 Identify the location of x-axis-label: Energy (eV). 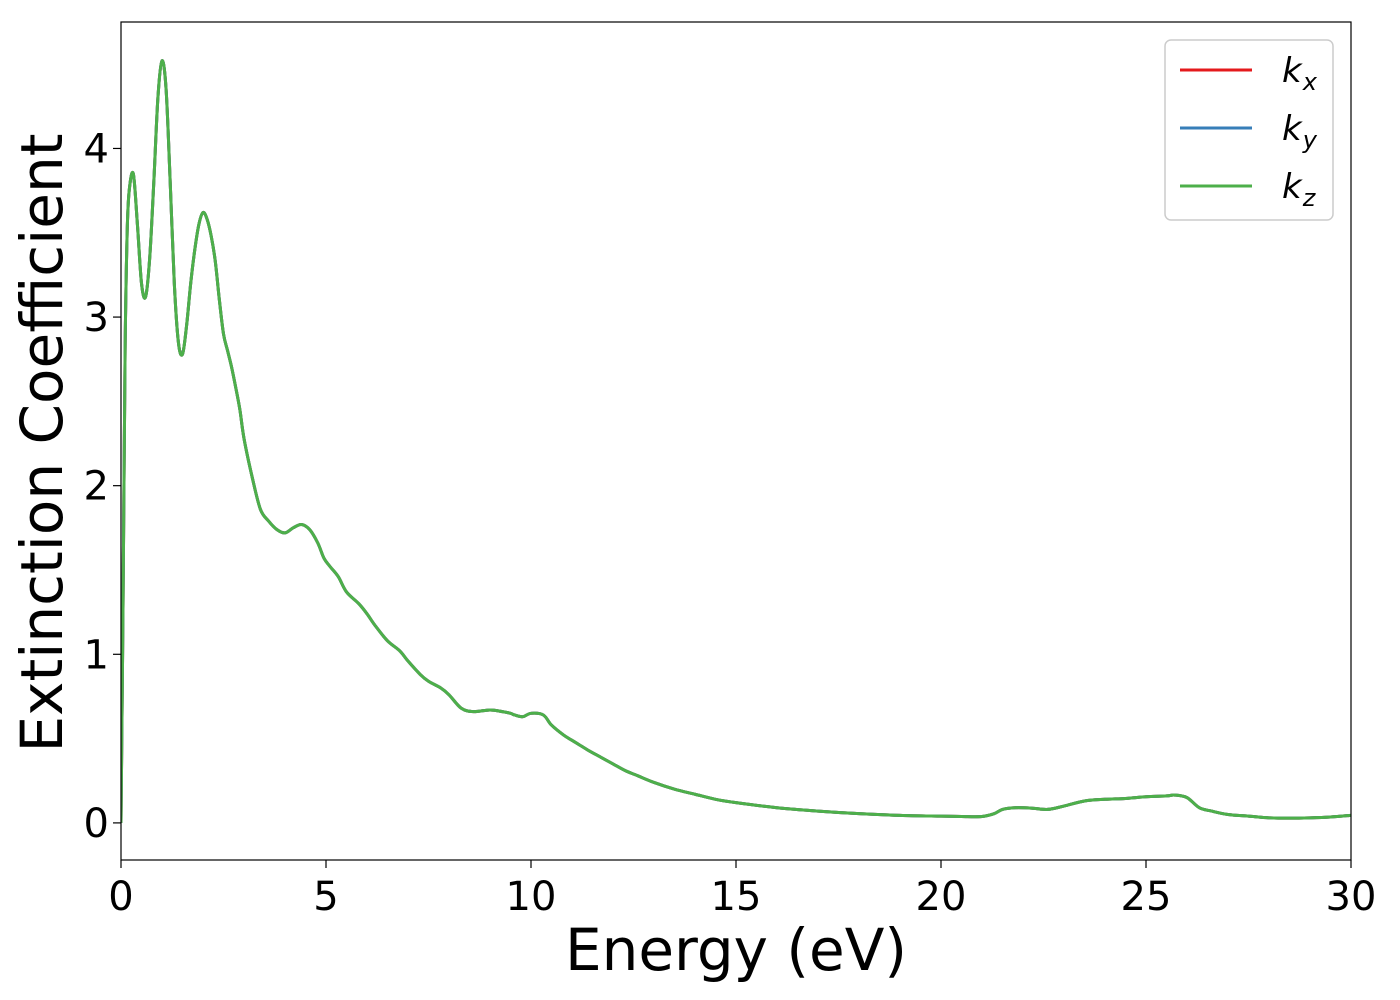
(736, 950).